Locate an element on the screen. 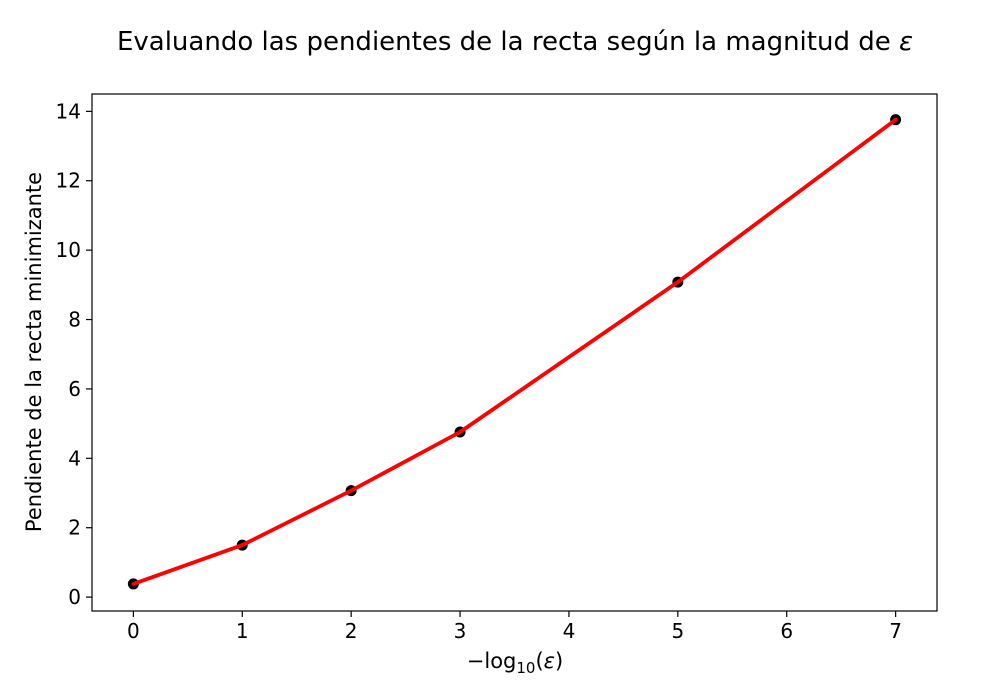 The height and width of the screenshot is (700, 1000). x-axis-label: −log10(ε) is located at coordinates (515, 663).